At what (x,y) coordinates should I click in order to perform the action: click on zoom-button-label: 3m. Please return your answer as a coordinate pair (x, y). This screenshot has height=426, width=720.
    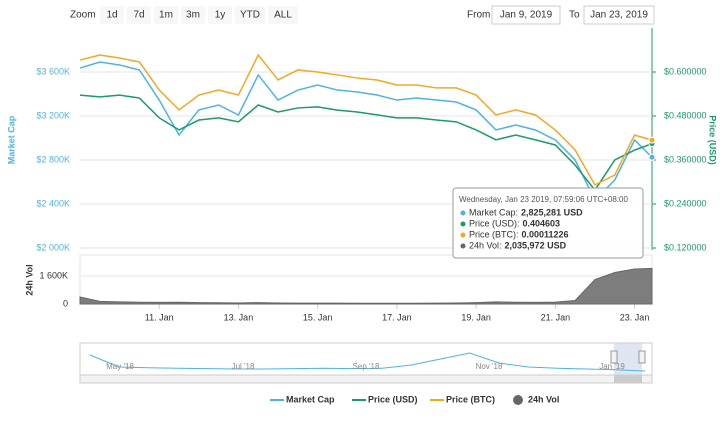
    Looking at the image, I should click on (193, 15).